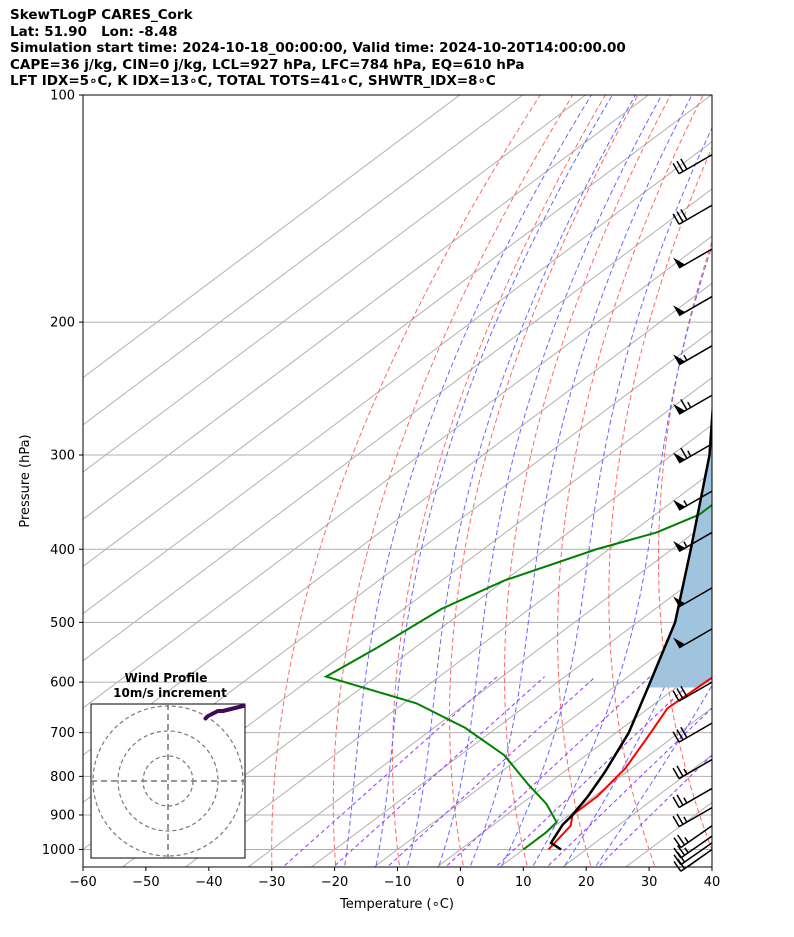 The height and width of the screenshot is (937, 794). What do you see at coordinates (62, 815) in the screenshot?
I see `y-tick-label: 900` at bounding box center [62, 815].